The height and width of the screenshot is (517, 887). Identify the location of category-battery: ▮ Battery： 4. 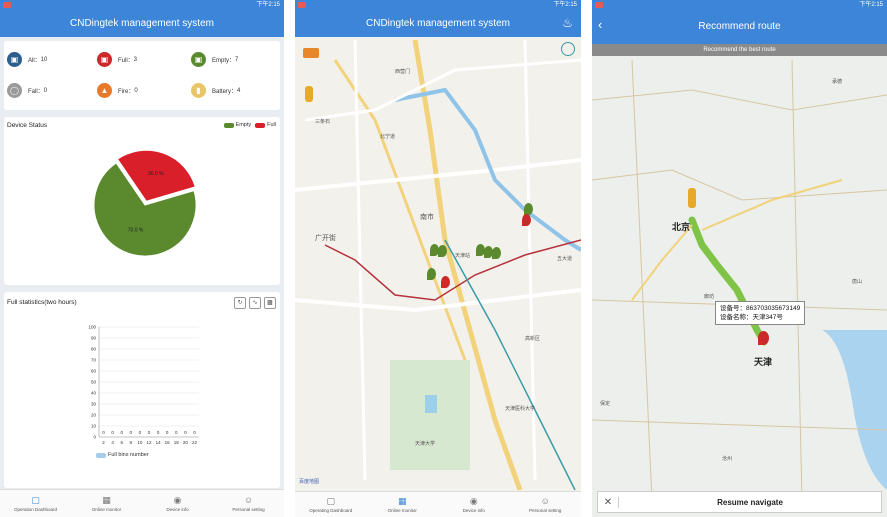
(215, 90).